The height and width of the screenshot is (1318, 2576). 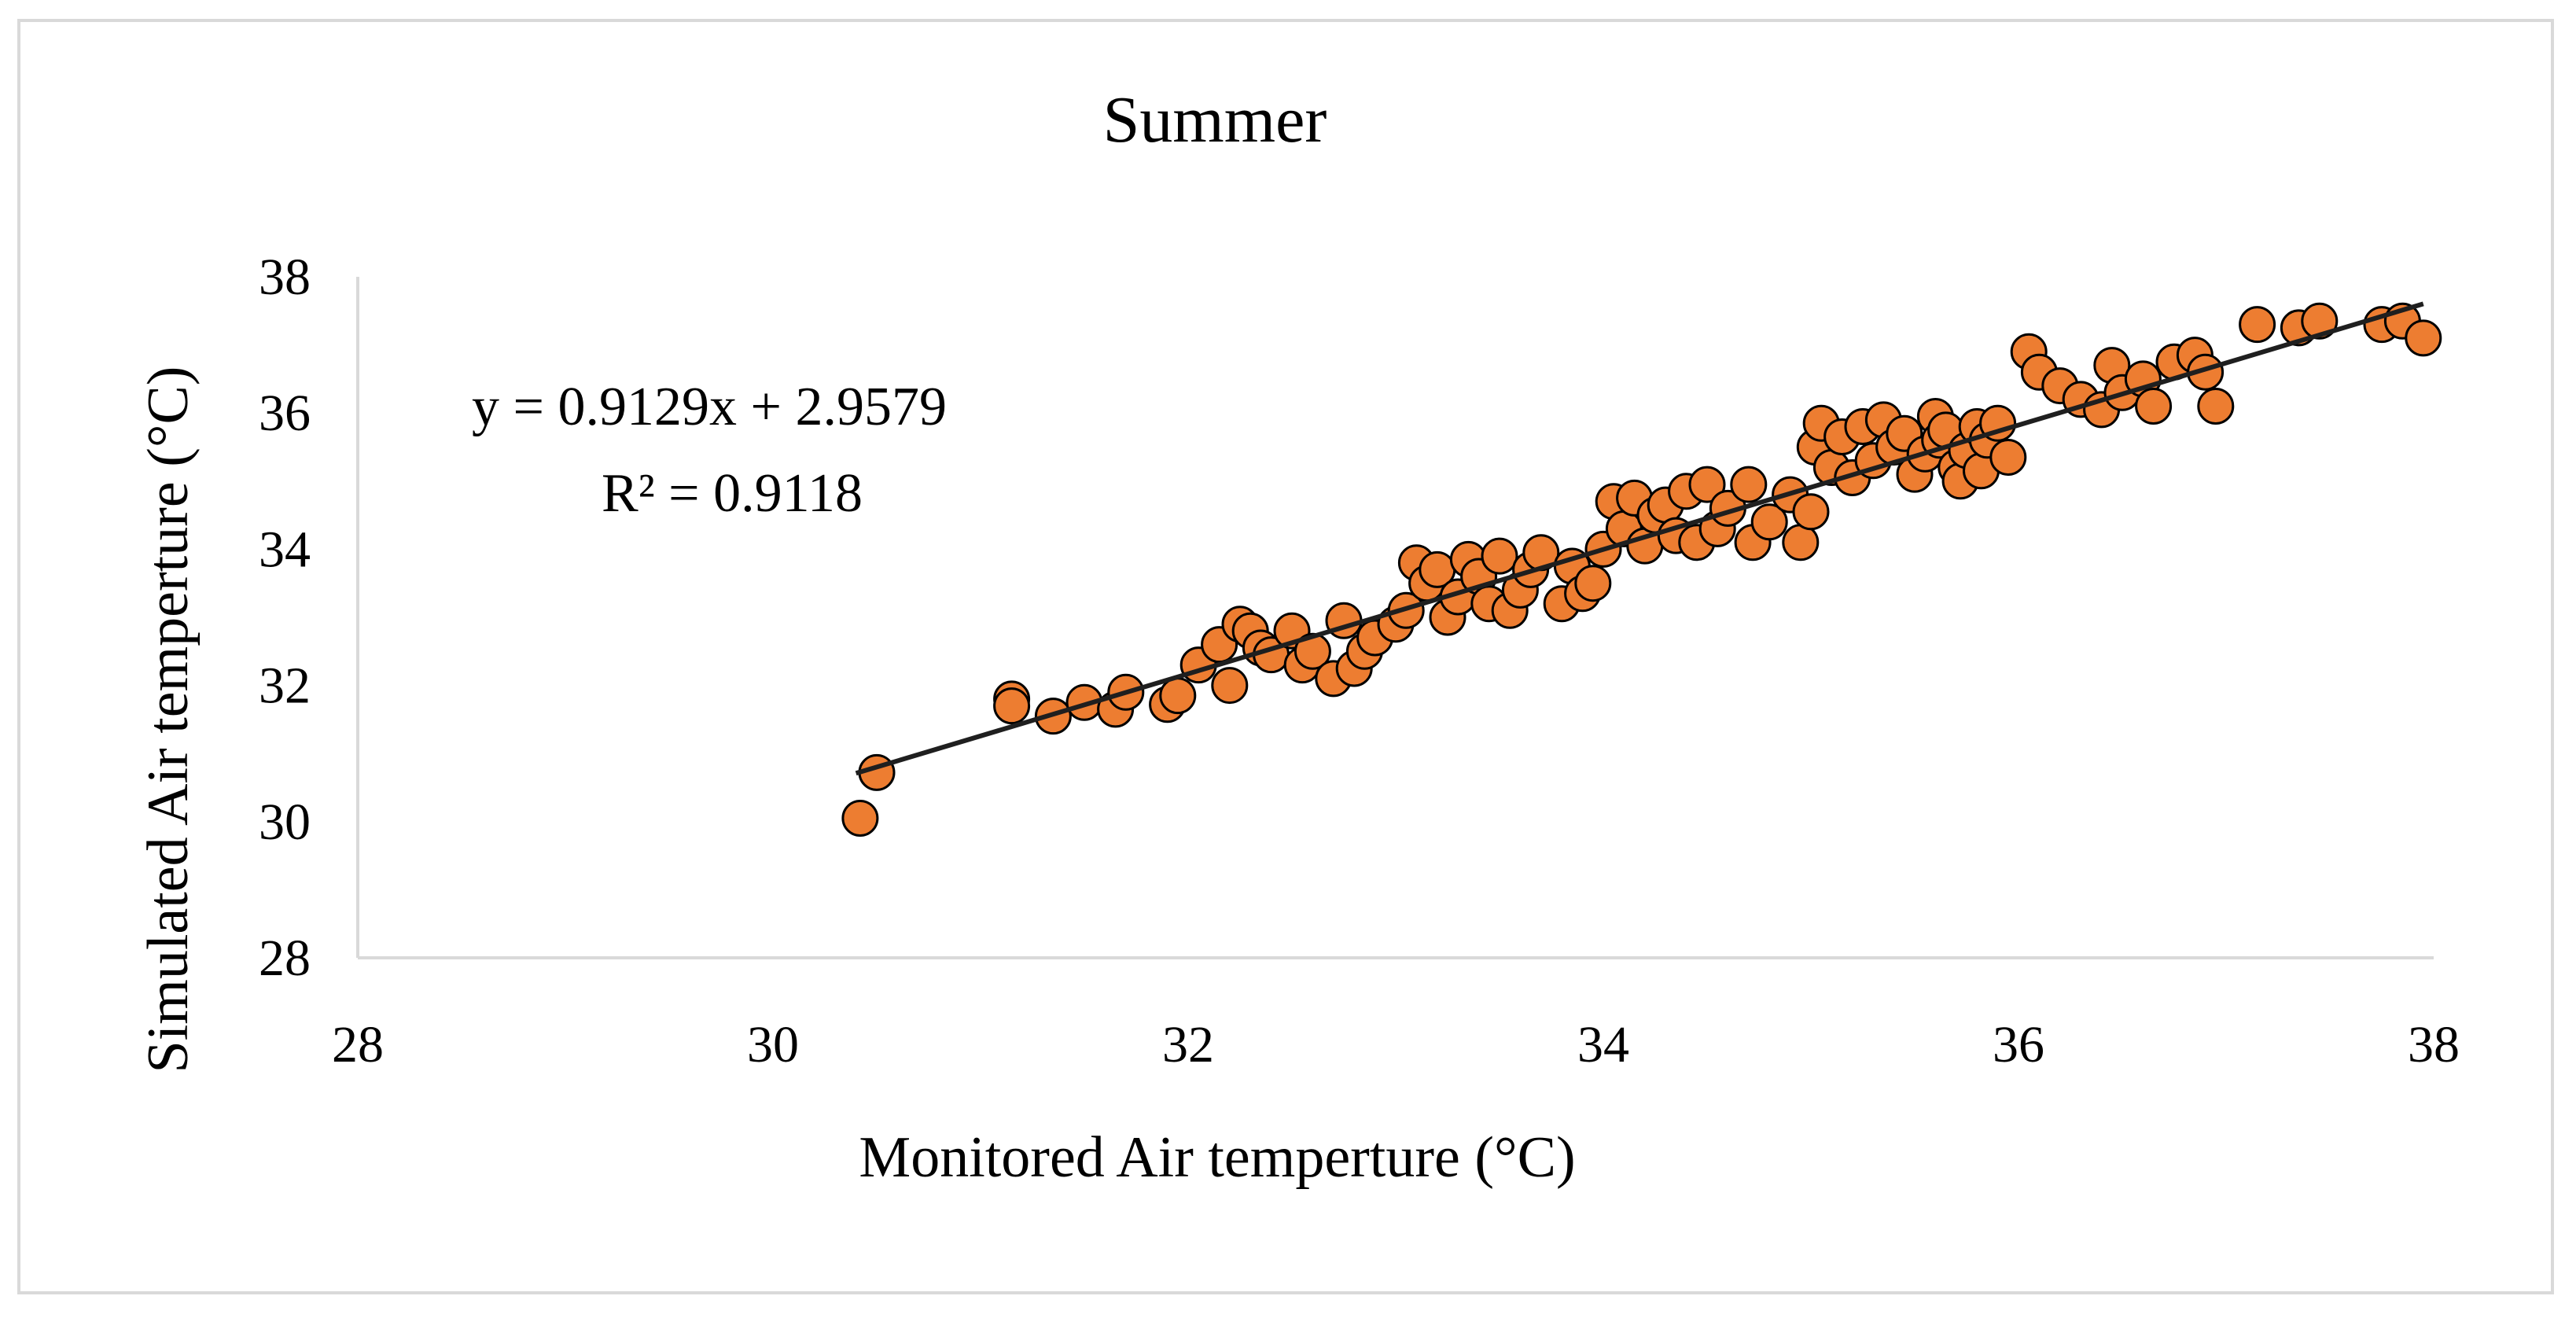 I want to click on x-tick-label: 36, so click(x=2019, y=1044).